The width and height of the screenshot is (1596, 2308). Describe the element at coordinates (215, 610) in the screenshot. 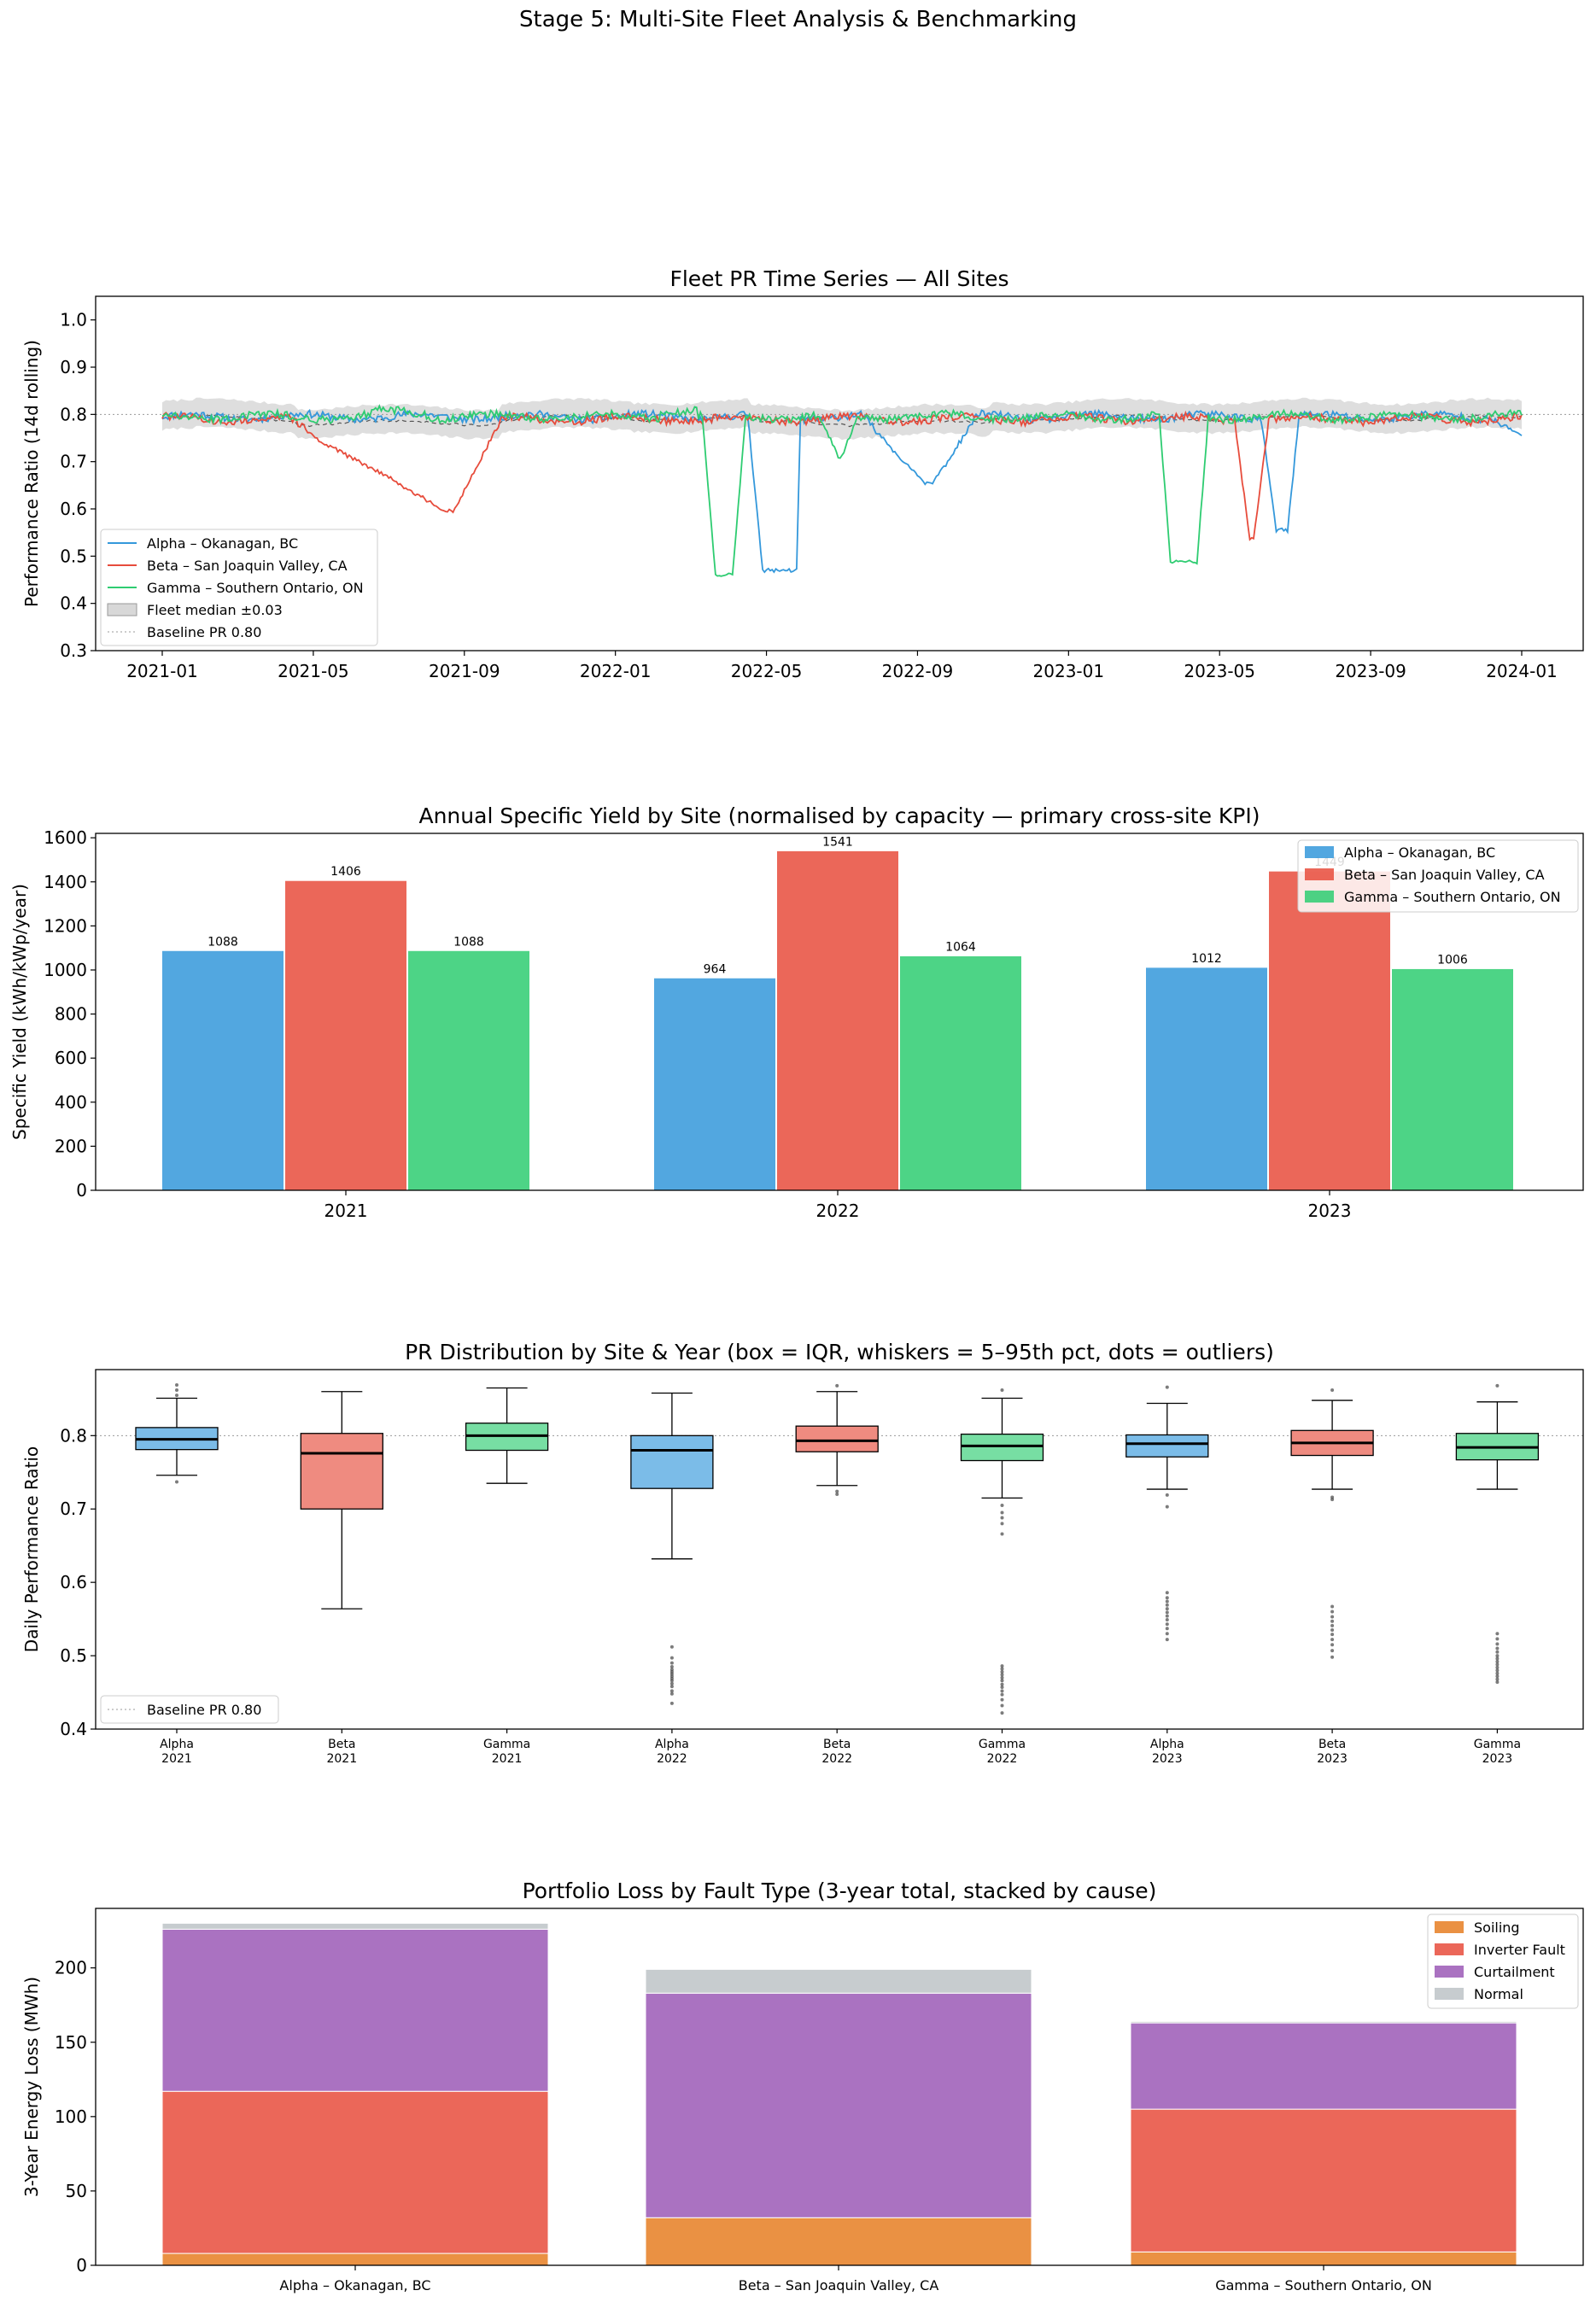

I see `legend-label: Fleet median ±0.03` at that location.